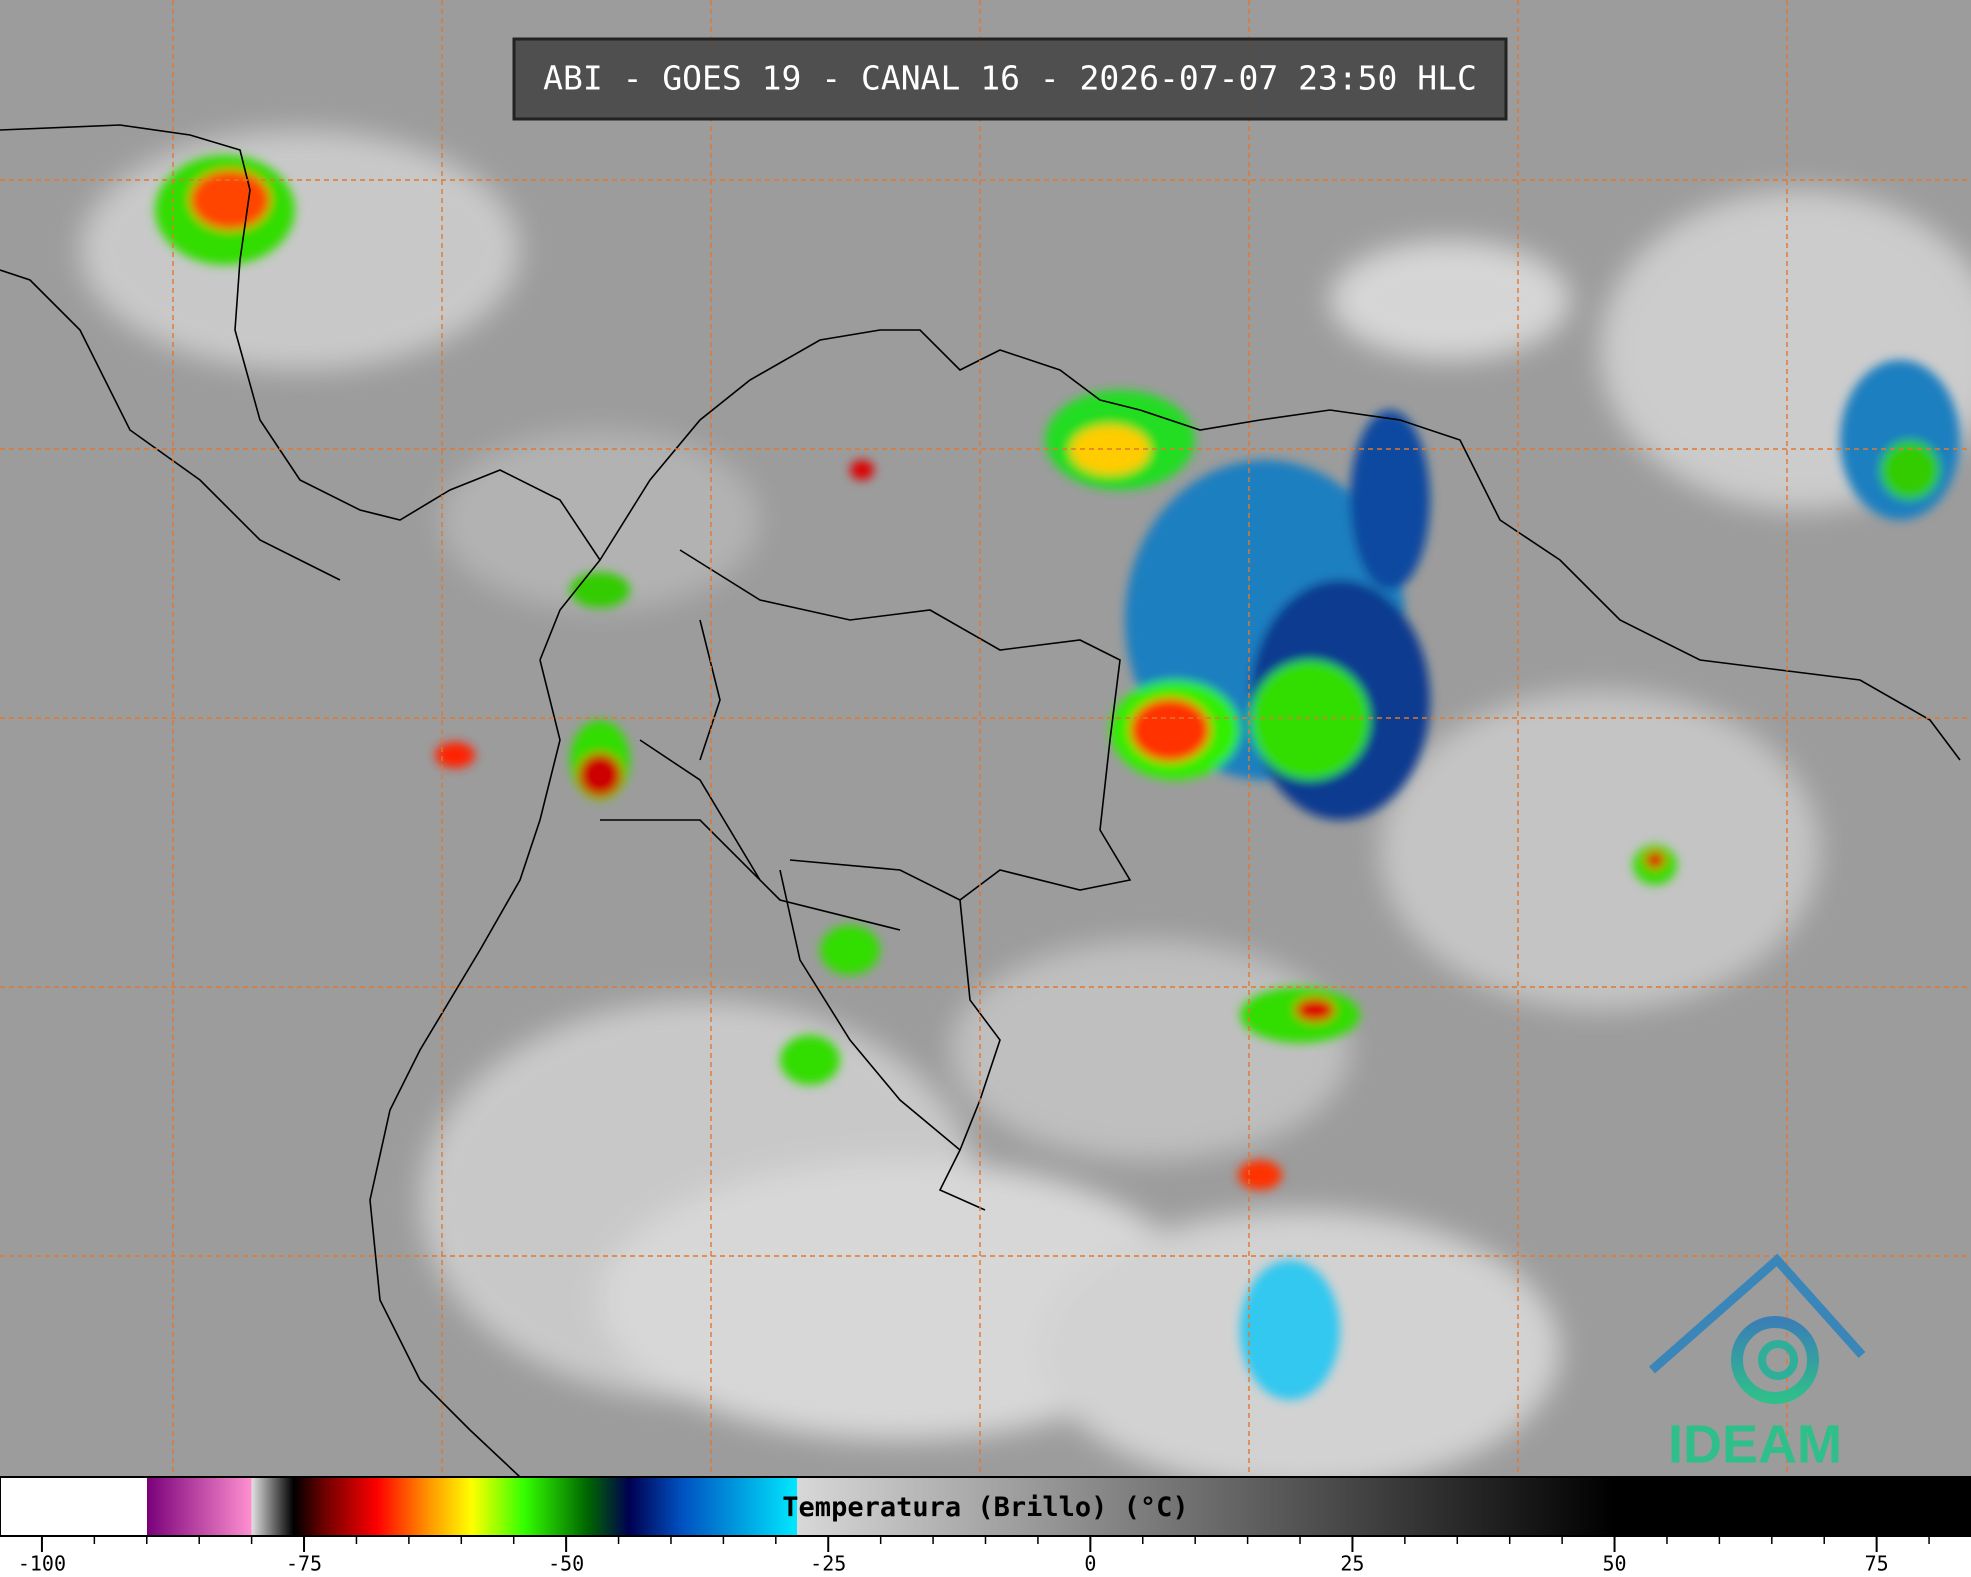  Describe the element at coordinates (42, 1564) in the screenshot. I see `tick-label: -100` at that location.